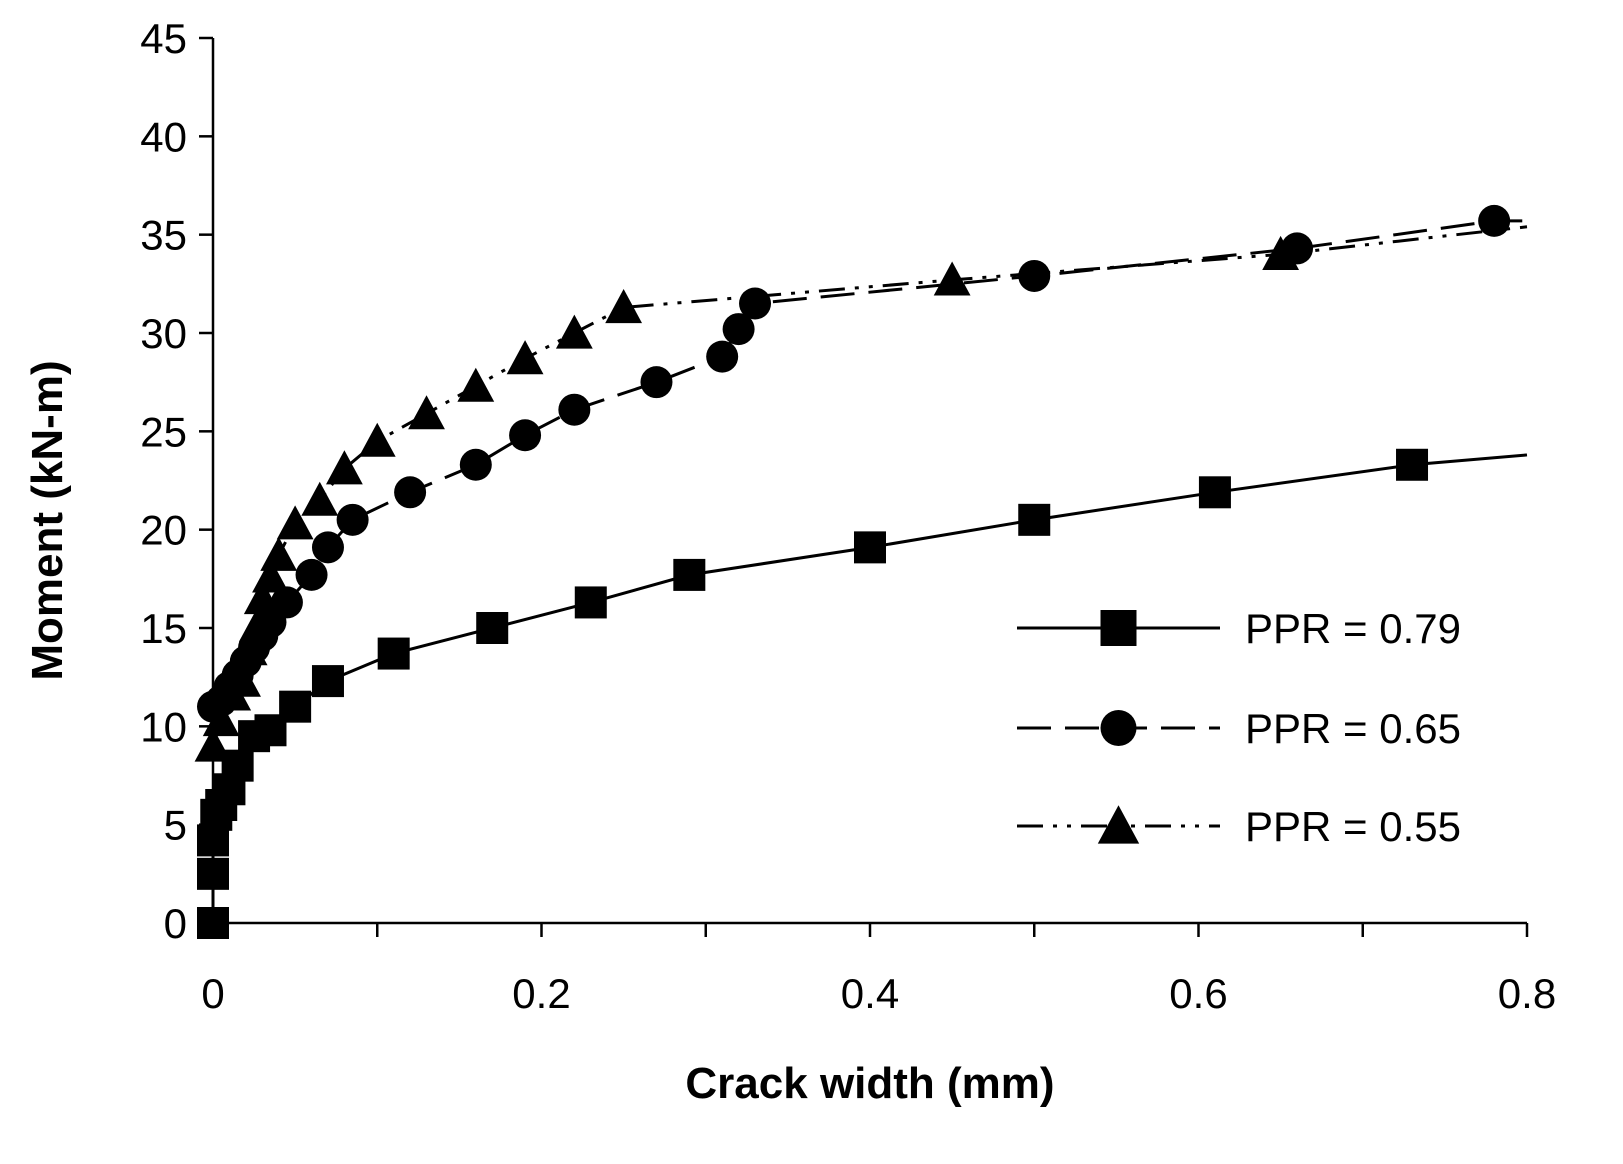  I want to click on x-tick-label: 0.2, so click(541, 993).